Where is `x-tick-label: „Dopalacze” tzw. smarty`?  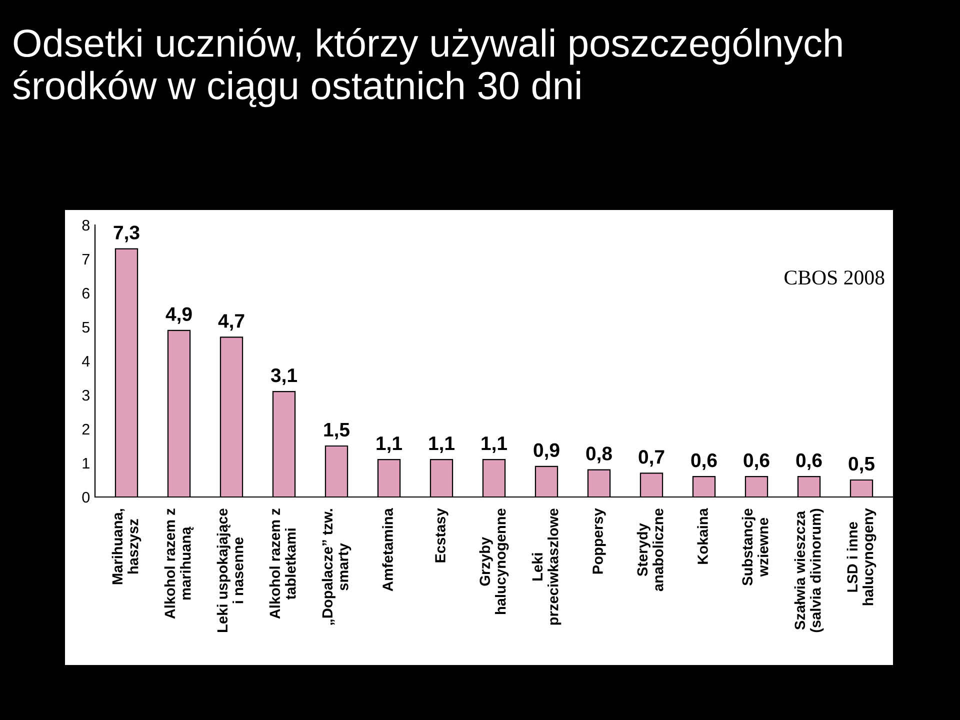 x-tick-label: „Dopalacze” tzw. smarty is located at coordinates (337, 567).